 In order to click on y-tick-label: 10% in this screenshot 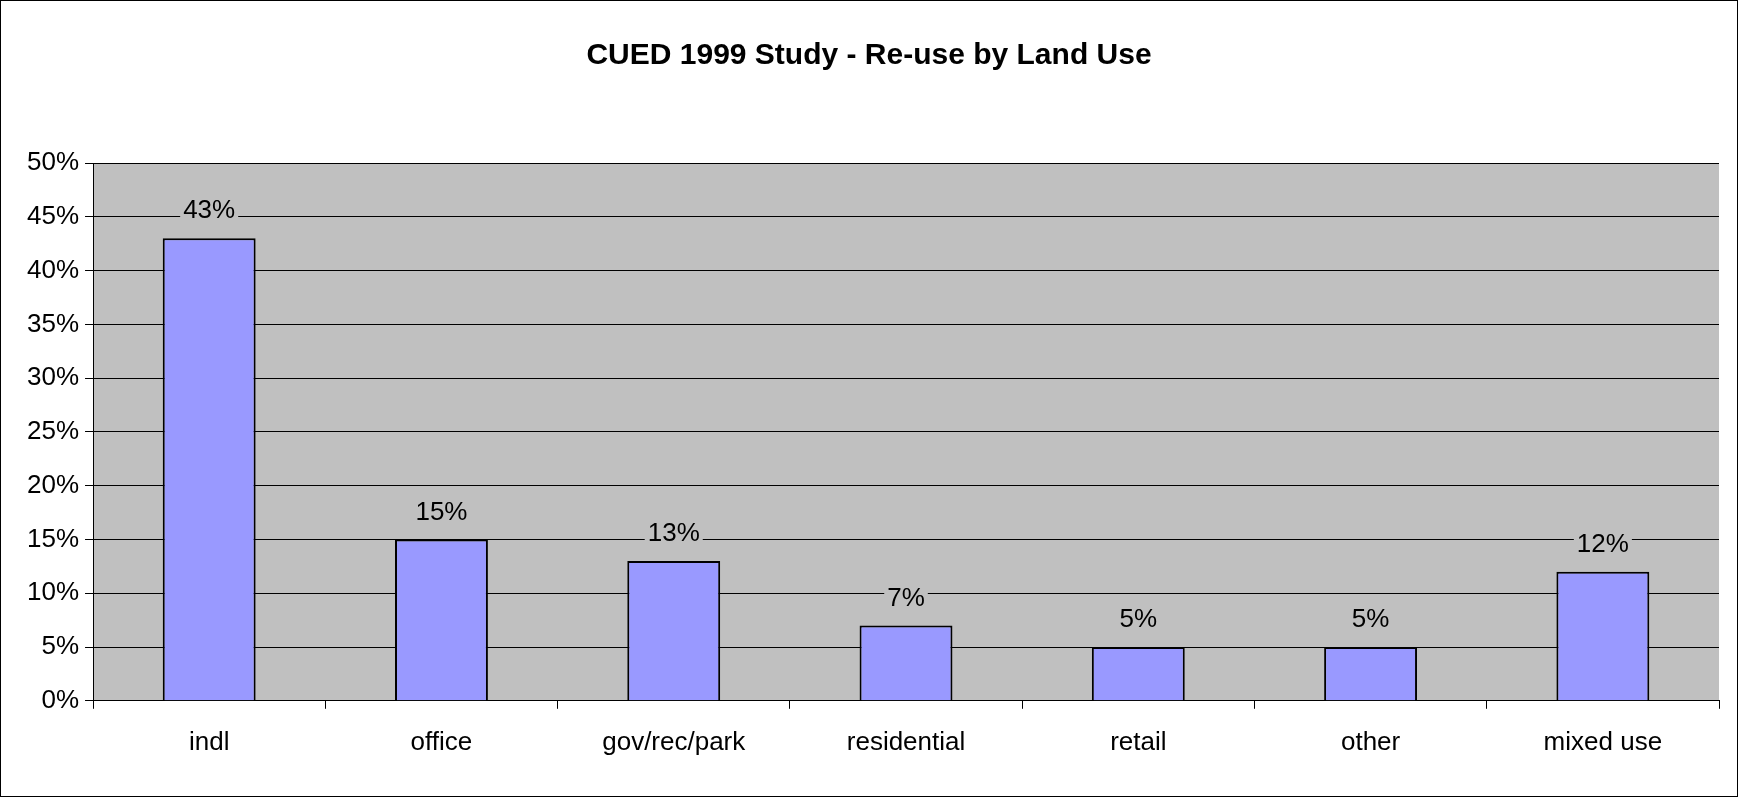, I will do `click(53, 591)`.